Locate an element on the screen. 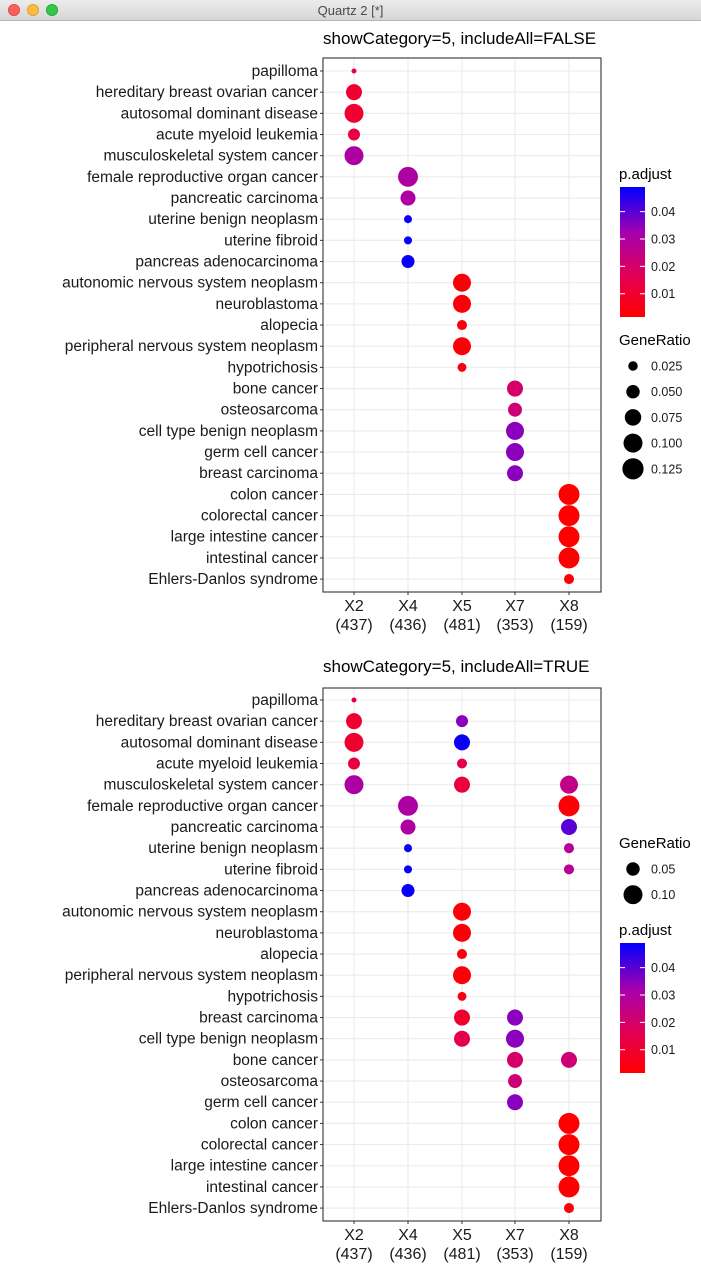 The height and width of the screenshot is (1274, 701). y-tick-label: osteosarcoma is located at coordinates (270, 1081).